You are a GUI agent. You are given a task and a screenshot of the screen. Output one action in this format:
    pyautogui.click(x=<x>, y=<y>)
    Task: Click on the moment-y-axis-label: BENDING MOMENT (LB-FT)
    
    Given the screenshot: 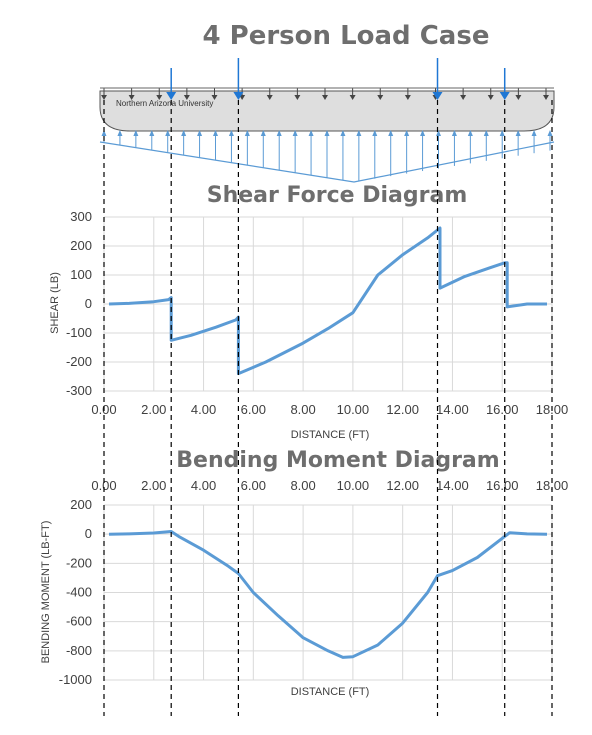 What is the action you would take?
    pyautogui.click(x=46, y=592)
    